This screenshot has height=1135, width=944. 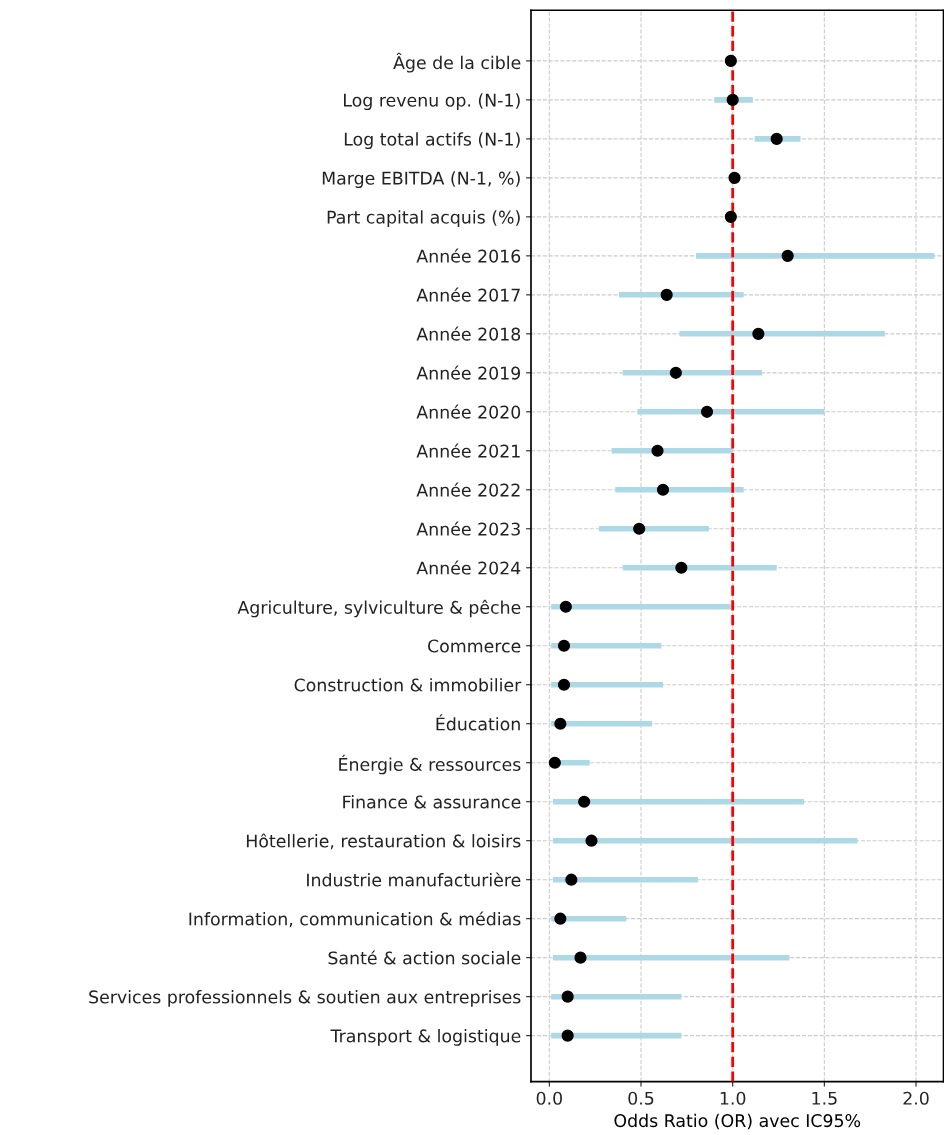 I want to click on y-tick-label: Log total actifs (N-1), so click(x=432, y=141).